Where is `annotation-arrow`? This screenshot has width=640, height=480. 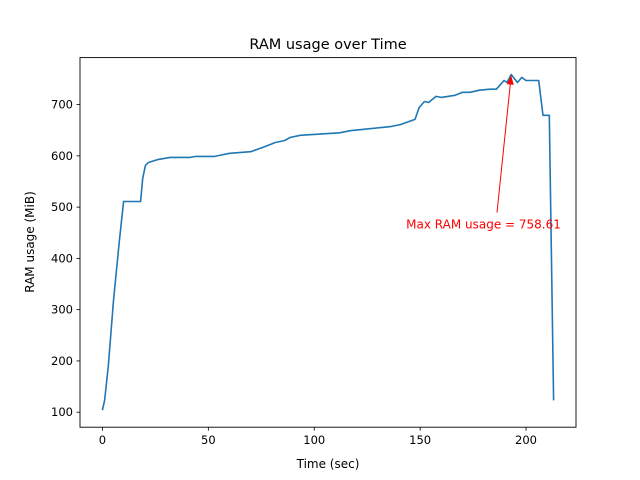 annotation-arrow is located at coordinates (504, 144).